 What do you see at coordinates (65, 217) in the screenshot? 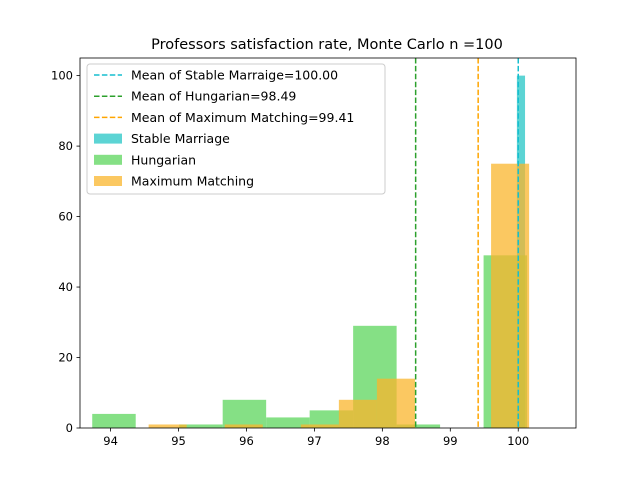
I see `y-tick-label: 60` at bounding box center [65, 217].